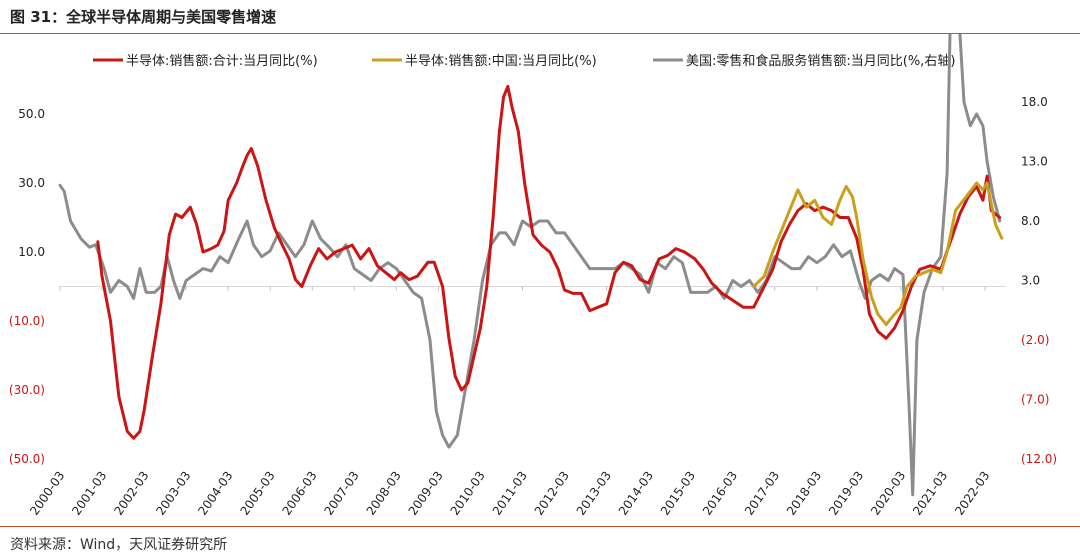  What do you see at coordinates (972, 493) in the screenshot?
I see `x-tick-label: 2022-03` at bounding box center [972, 493].